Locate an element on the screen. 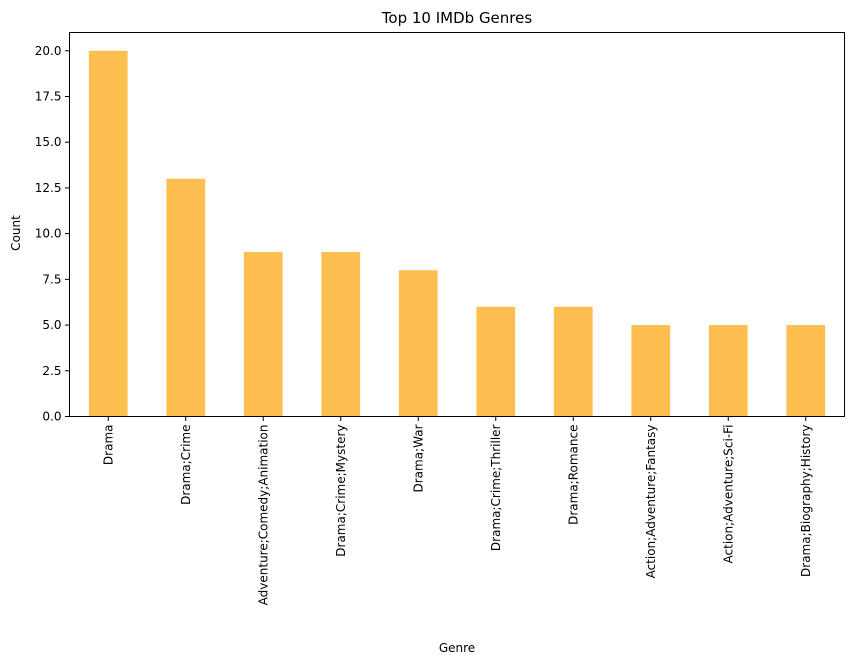  bar-drama-war is located at coordinates (418, 343).